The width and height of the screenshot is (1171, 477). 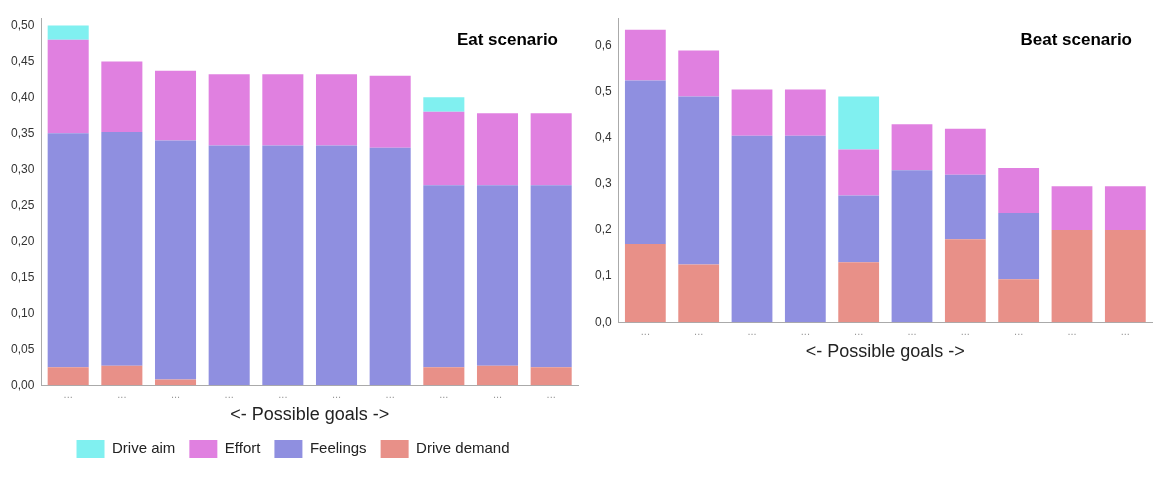 What do you see at coordinates (603, 321) in the screenshot?
I see `y-tick-label: 0,0` at bounding box center [603, 321].